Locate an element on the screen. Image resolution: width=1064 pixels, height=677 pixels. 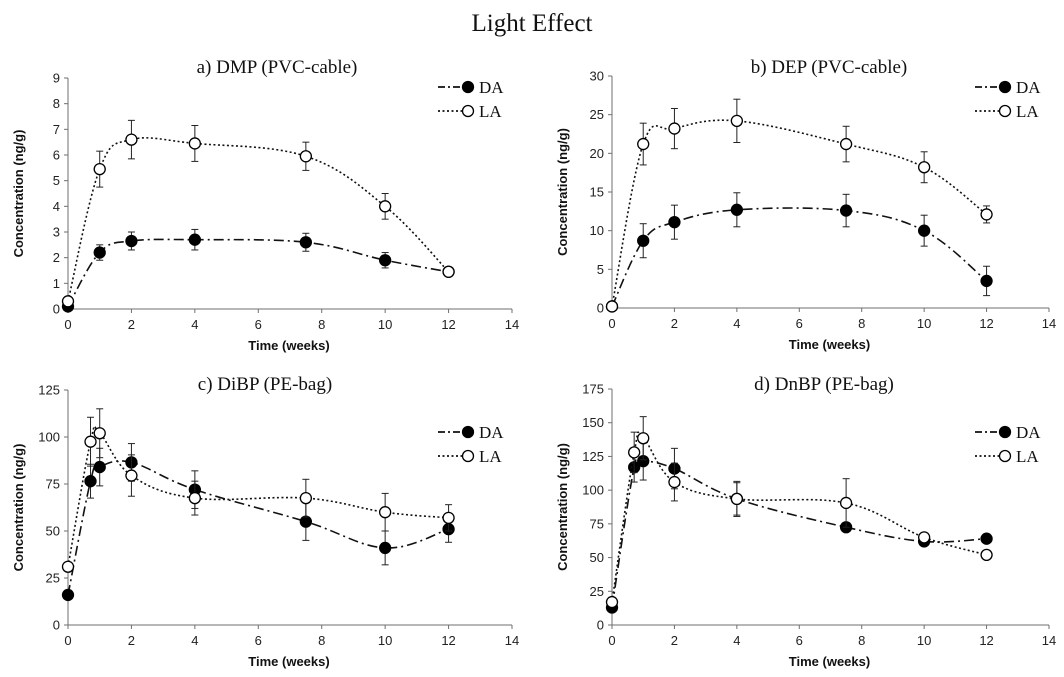
chart-title: a) DMP (PVC-cable) is located at coordinates (277, 67).